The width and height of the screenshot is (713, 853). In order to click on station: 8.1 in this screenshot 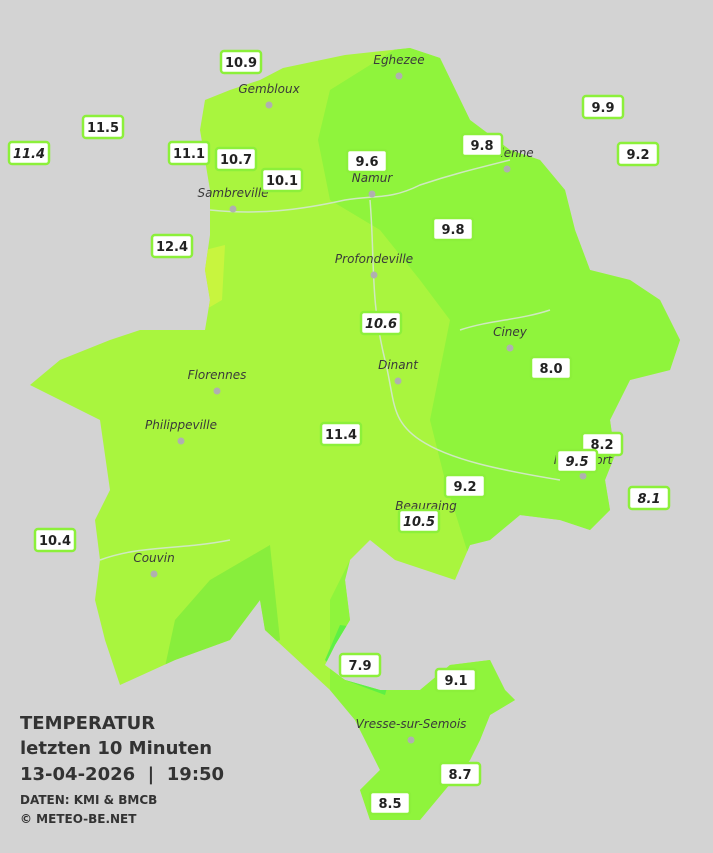, I will do `click(649, 498)`.